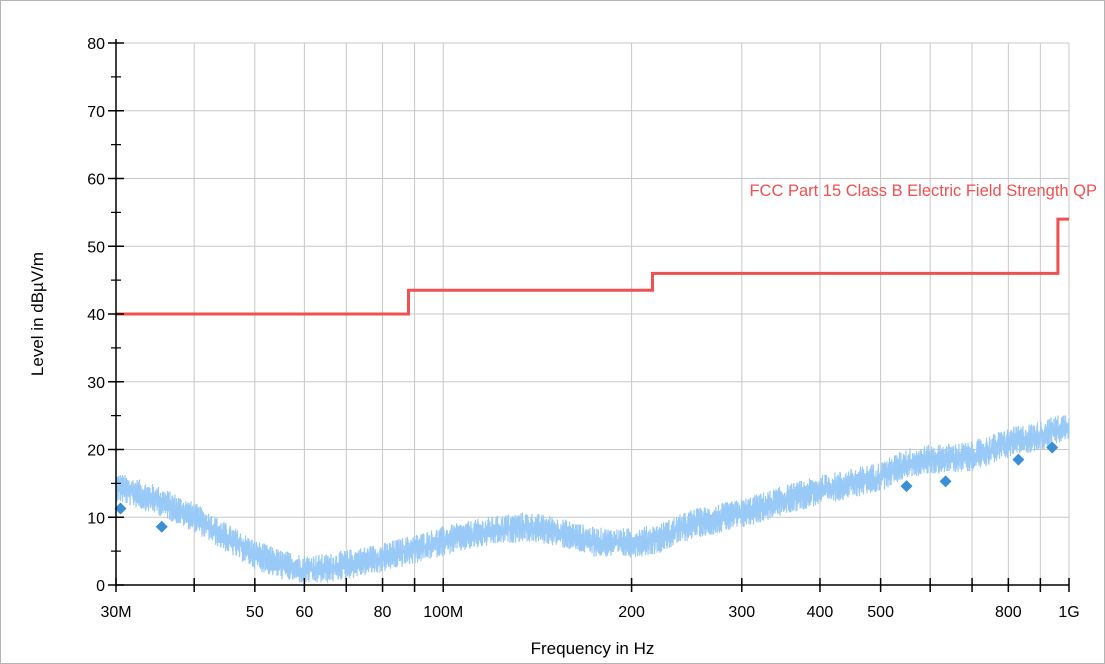 The width and height of the screenshot is (1105, 664). What do you see at coordinates (304, 612) in the screenshot?
I see `x-tick-label: 60` at bounding box center [304, 612].